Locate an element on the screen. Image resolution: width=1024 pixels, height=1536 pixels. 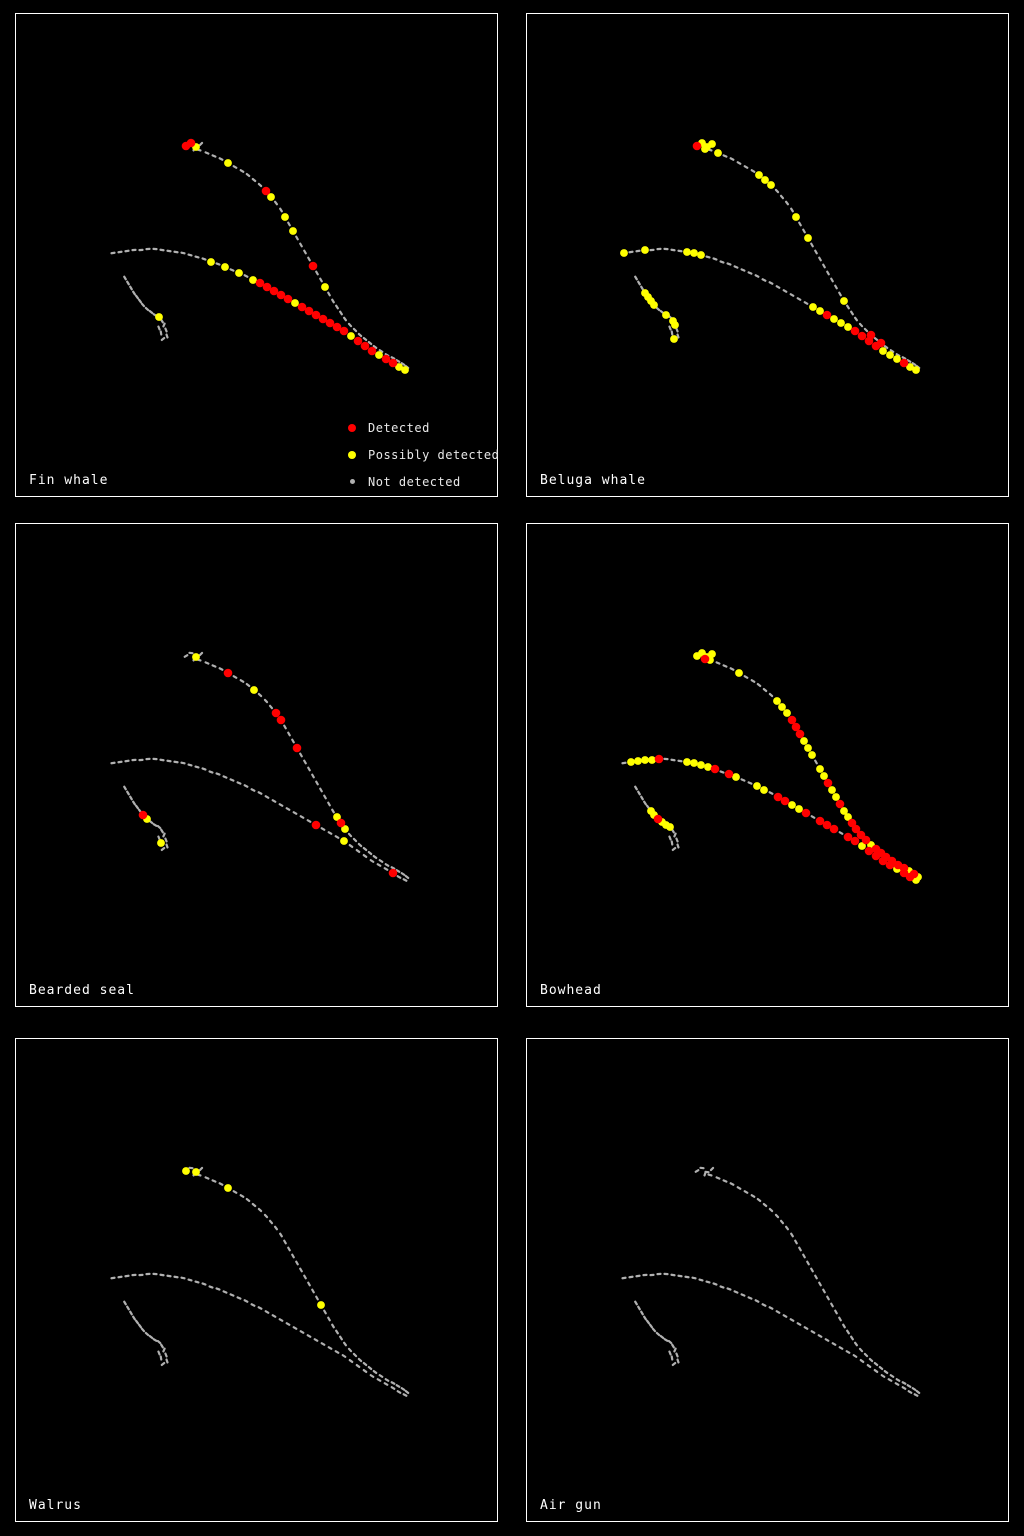
legend-item-detected: Detected is located at coordinates (421, 427).